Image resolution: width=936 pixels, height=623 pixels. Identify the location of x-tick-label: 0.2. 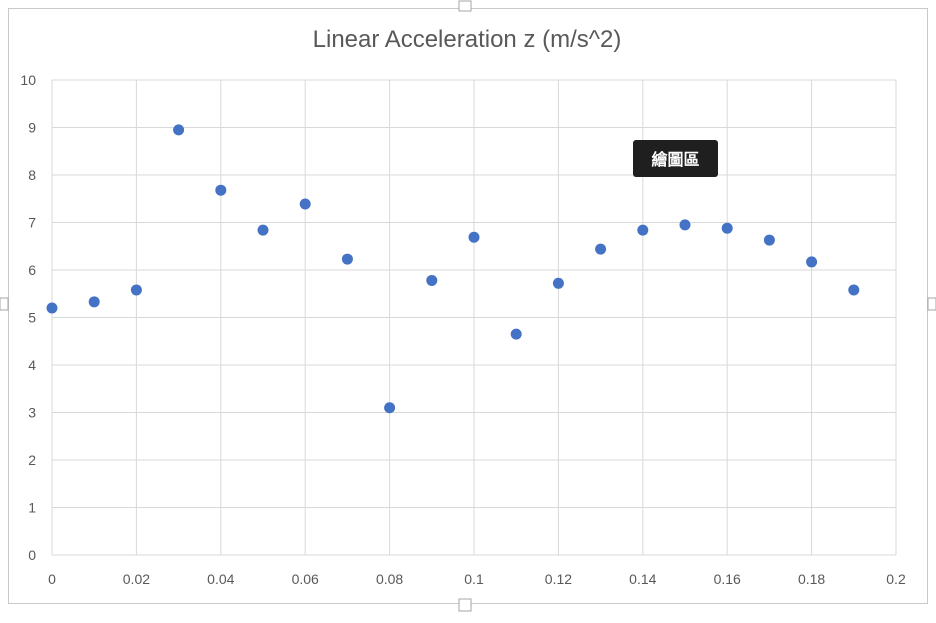
(896, 579).